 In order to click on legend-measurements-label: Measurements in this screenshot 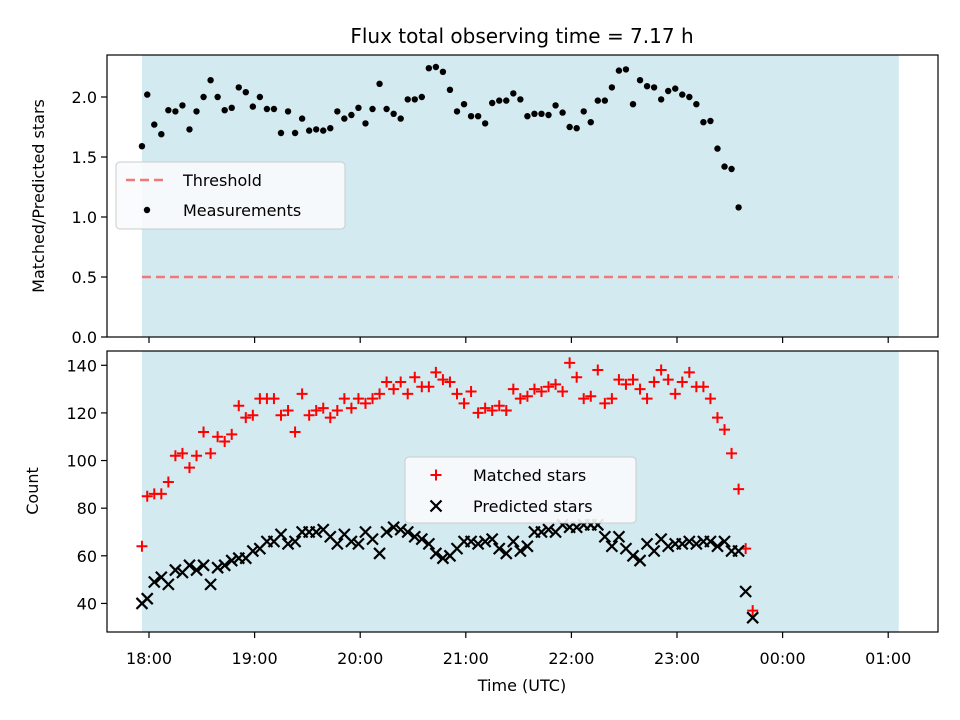, I will do `click(242, 210)`.